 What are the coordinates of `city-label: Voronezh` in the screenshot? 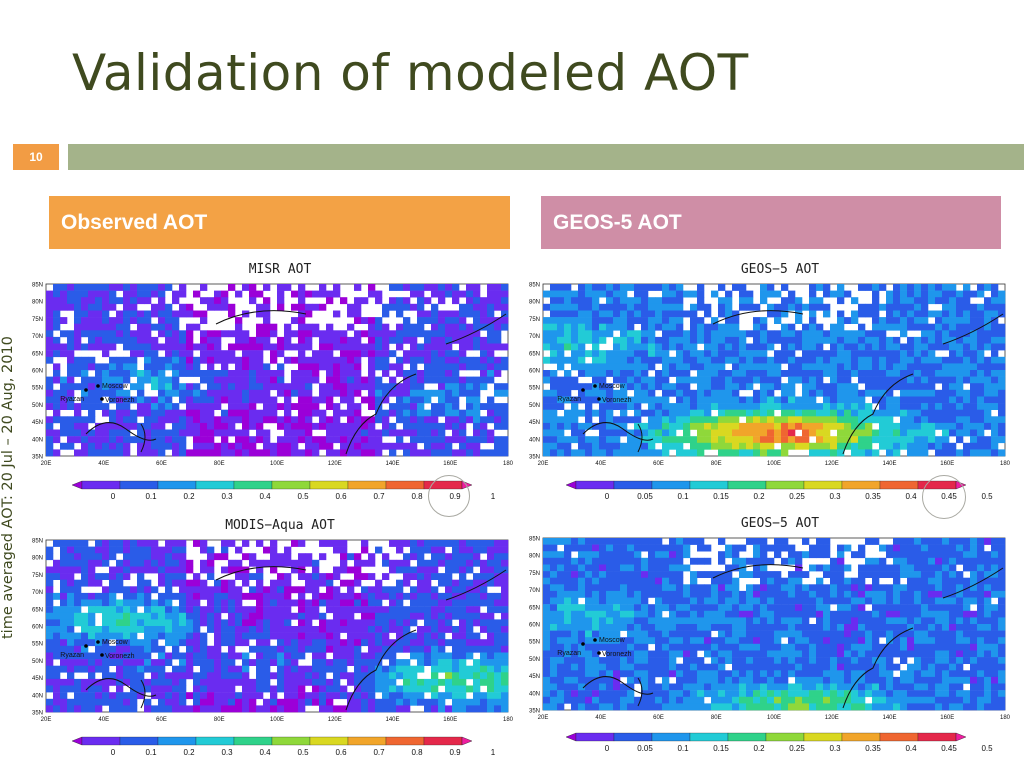 It's located at (617, 654).